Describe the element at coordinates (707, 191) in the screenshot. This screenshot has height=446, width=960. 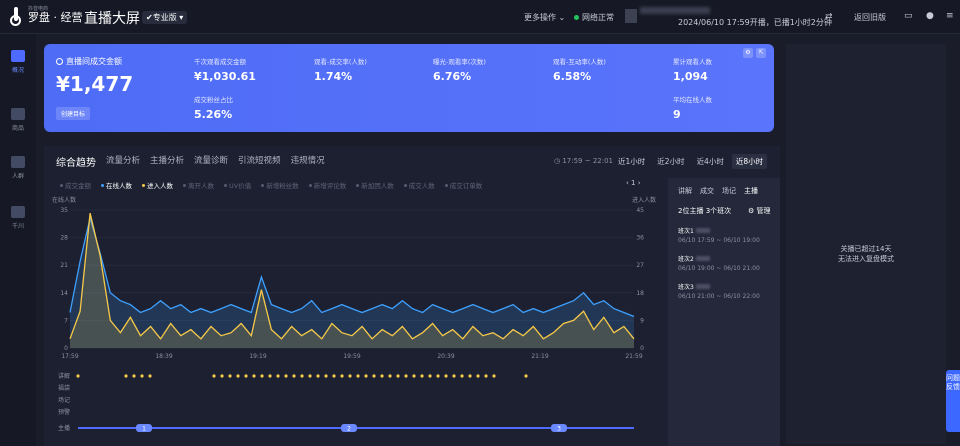
I see `tab-deal: 成交` at that location.